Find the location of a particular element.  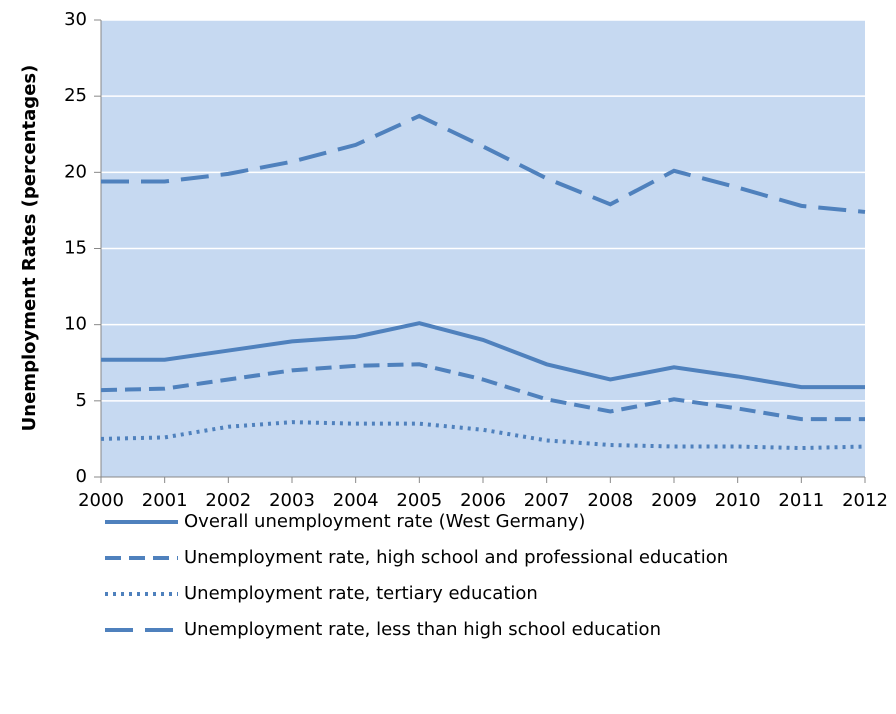

x-tick-label: 2000 is located at coordinates (101, 500).